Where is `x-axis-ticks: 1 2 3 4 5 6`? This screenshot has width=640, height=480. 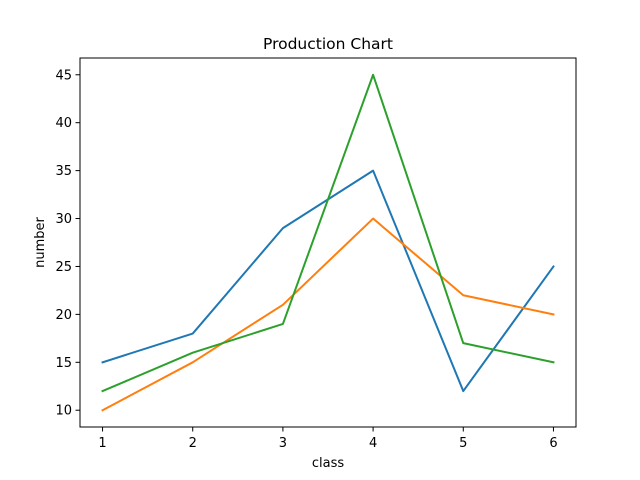
x-axis-ticks: 1 2 3 4 5 6 is located at coordinates (328, 439).